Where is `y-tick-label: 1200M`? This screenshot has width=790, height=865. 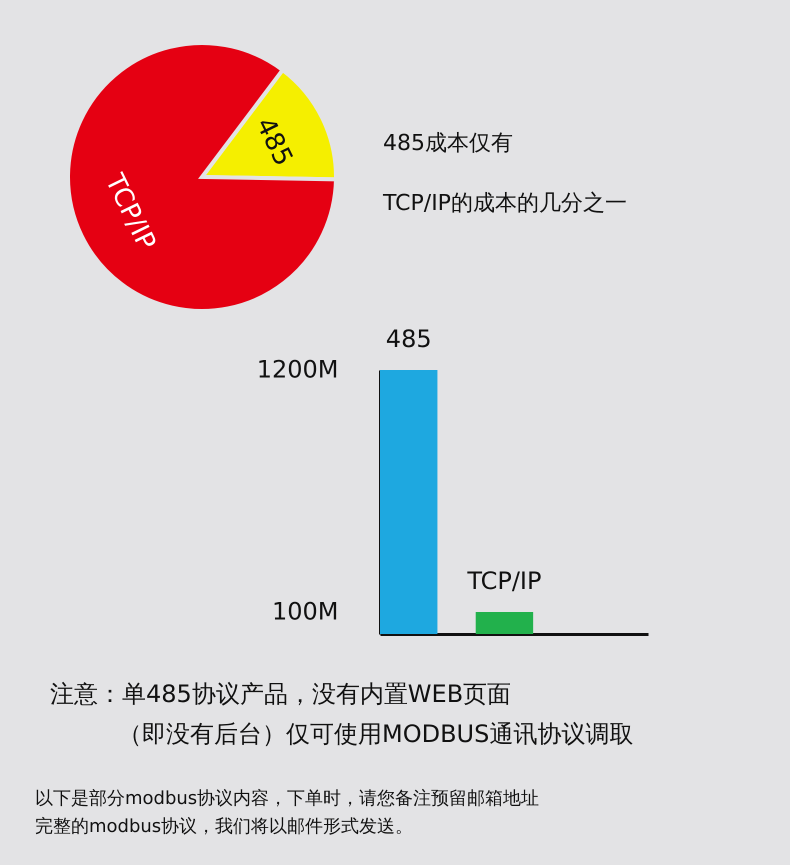 y-tick-label: 1200M is located at coordinates (297, 370).